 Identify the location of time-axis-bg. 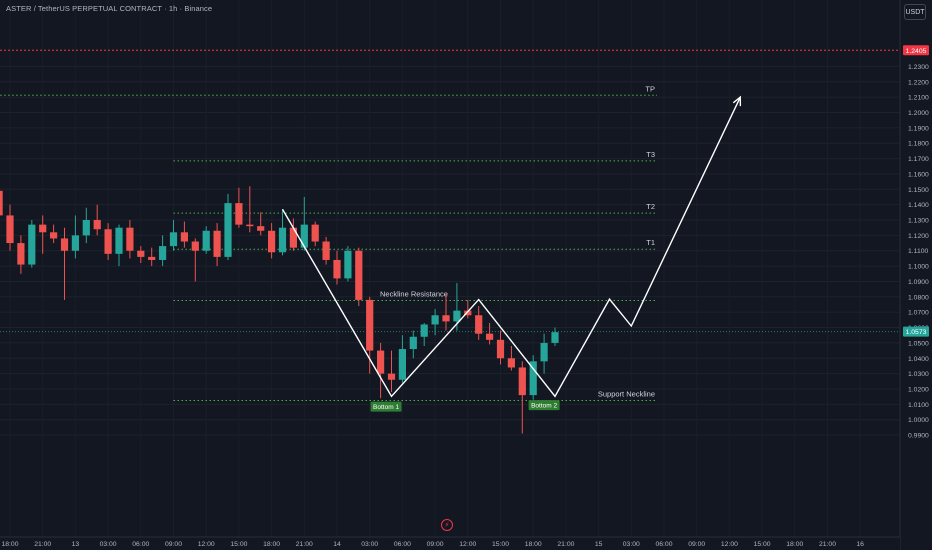
(450, 543).